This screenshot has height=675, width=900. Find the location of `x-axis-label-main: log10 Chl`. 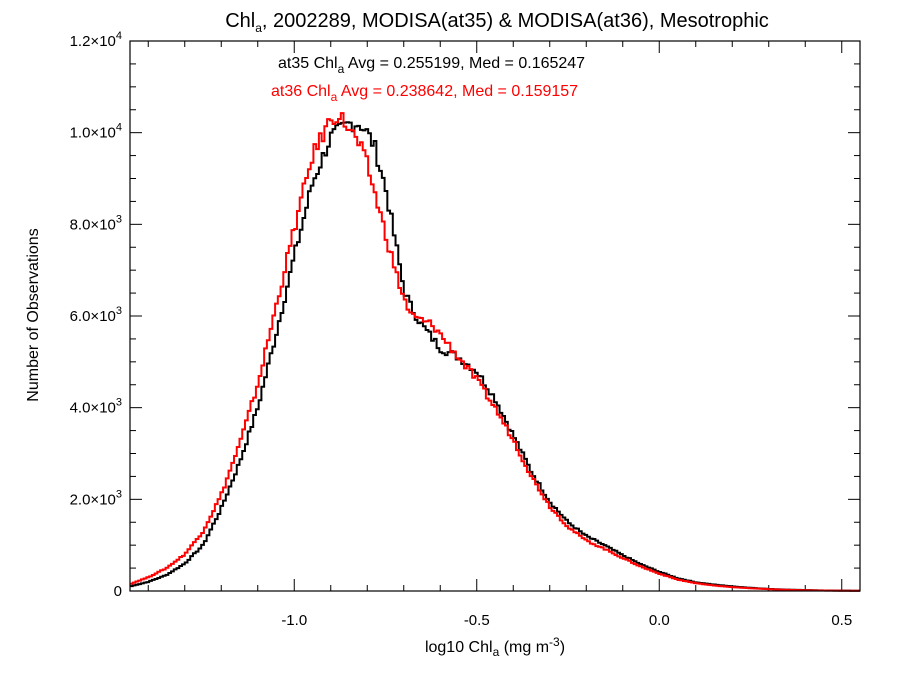

x-axis-label-main: log10 Chl is located at coordinates (459, 647).